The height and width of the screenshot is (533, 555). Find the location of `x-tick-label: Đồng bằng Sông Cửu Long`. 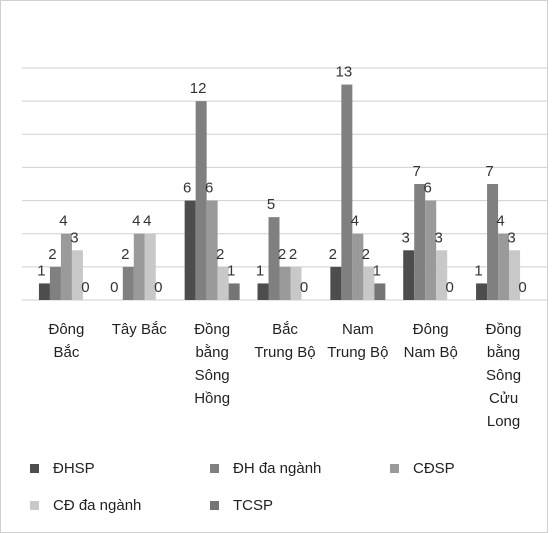

x-tick-label: Đồng bằng Sông Cửu Long is located at coordinates (503, 375).